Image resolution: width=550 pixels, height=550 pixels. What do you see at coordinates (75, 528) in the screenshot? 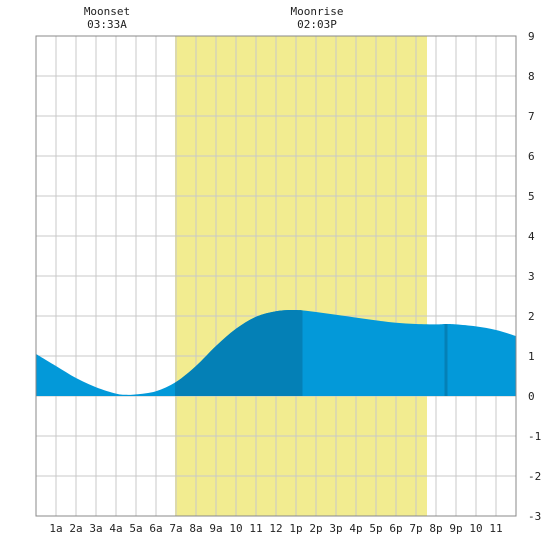
I see `x-tick-label: 2a` at bounding box center [75, 528].